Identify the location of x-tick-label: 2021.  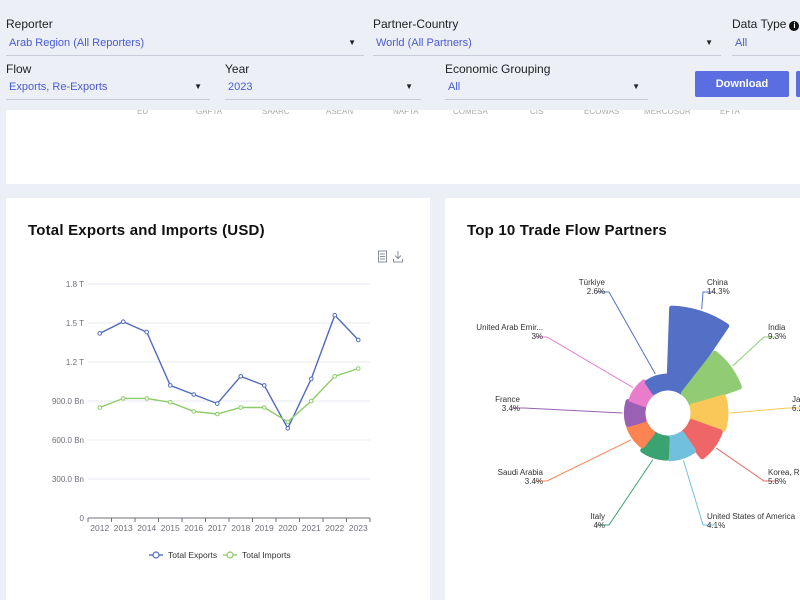
(311, 528).